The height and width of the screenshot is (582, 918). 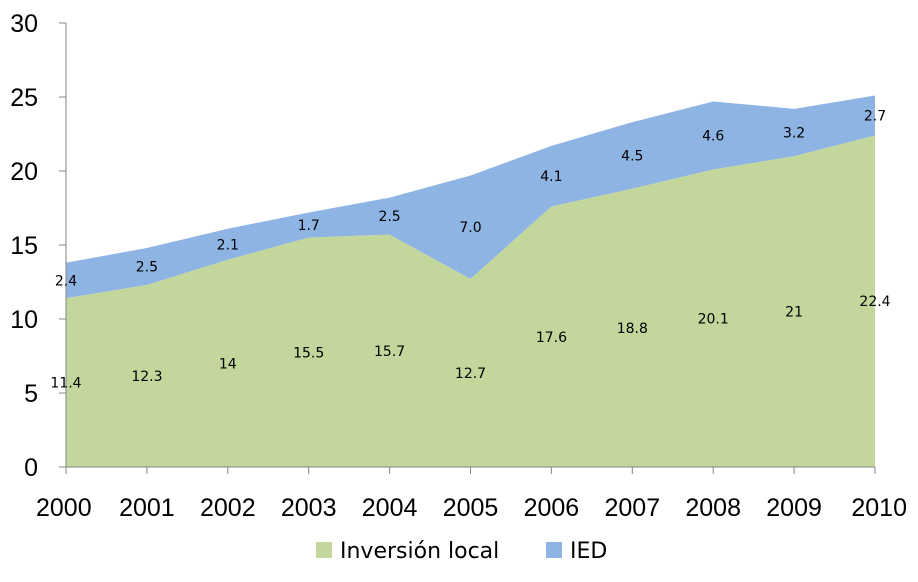 I want to click on x-tick-label: 2001, so click(x=147, y=508).